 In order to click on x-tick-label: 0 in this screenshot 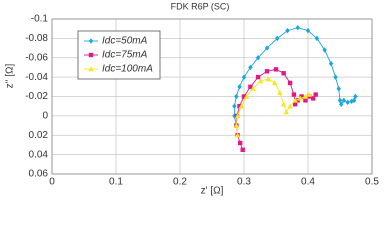, I will do `click(52, 182)`.